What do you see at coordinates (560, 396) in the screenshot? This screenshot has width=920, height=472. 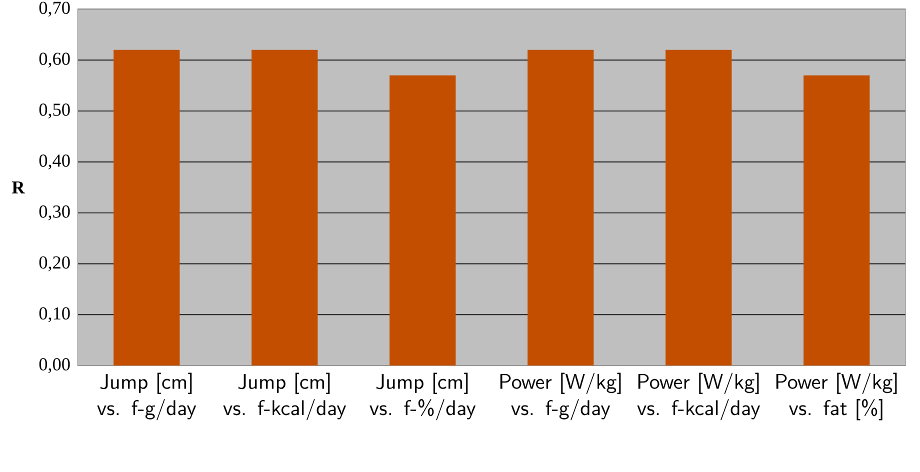 I see `x-tick-label: Power [W/kg] vs. f-g/day` at bounding box center [560, 396].